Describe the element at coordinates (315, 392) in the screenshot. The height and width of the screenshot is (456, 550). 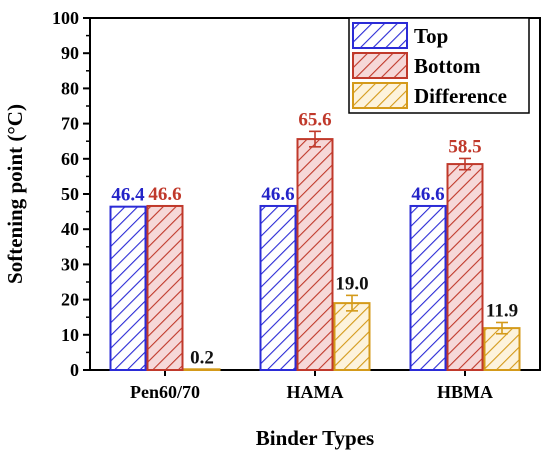
I see `x-tick-label: HAMA` at that location.